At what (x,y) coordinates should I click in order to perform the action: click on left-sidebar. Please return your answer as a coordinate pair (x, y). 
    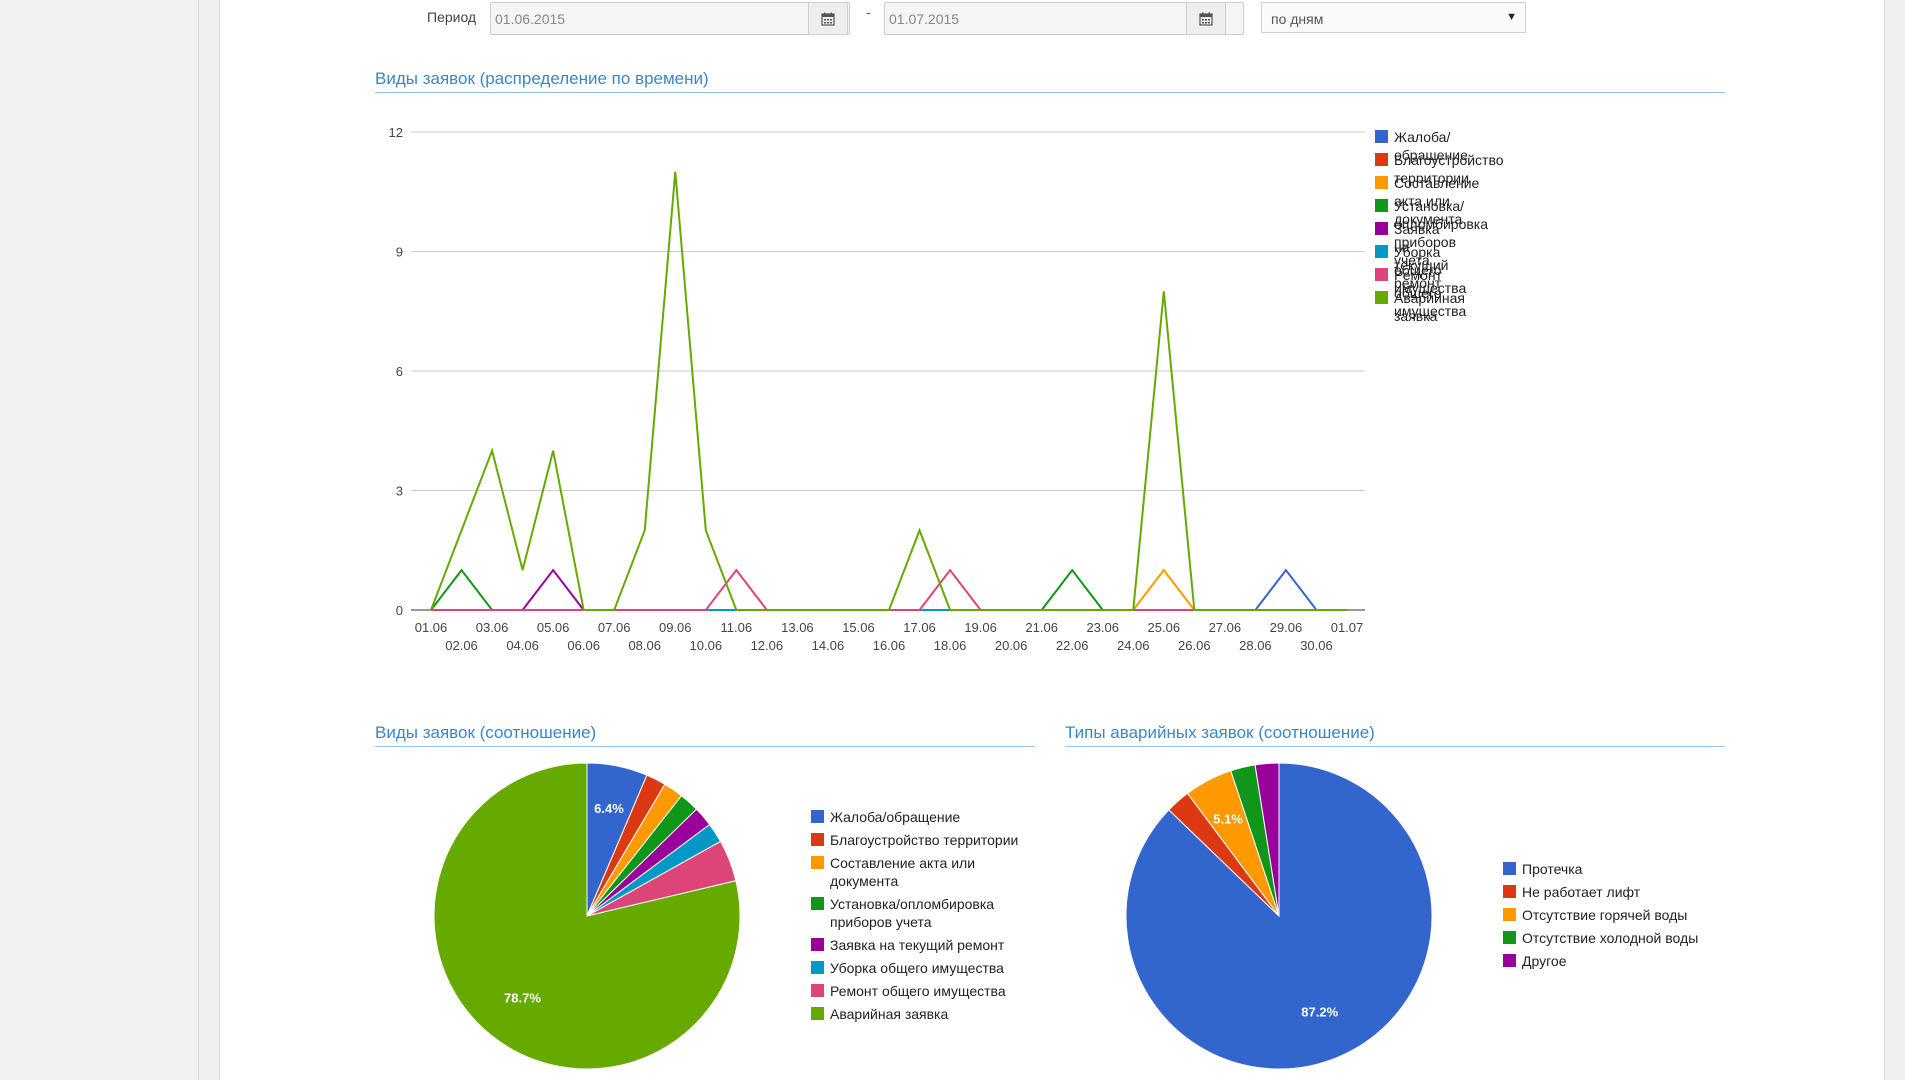
    Looking at the image, I should click on (99, 540).